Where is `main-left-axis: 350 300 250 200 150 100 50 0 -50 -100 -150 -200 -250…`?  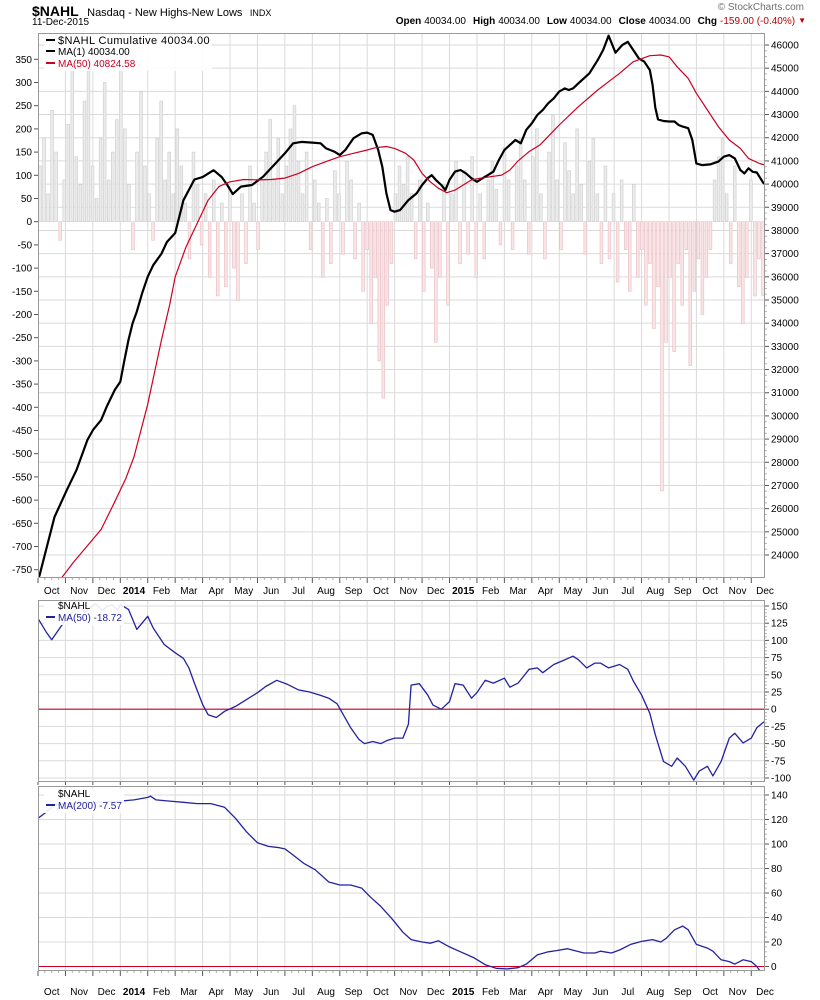
main-left-axis: 350 300 250 200 150 100 50 0 -50 -100 -150 -200 -250… is located at coordinates (25, 315).